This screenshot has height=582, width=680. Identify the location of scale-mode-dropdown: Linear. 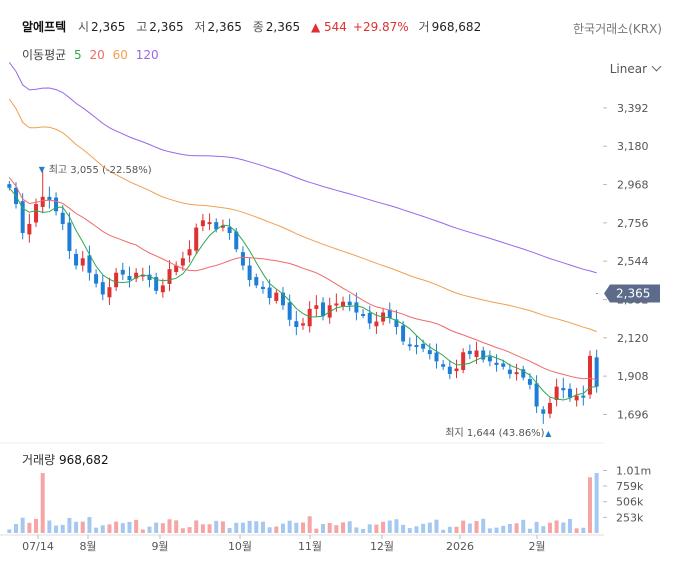
(636, 68).